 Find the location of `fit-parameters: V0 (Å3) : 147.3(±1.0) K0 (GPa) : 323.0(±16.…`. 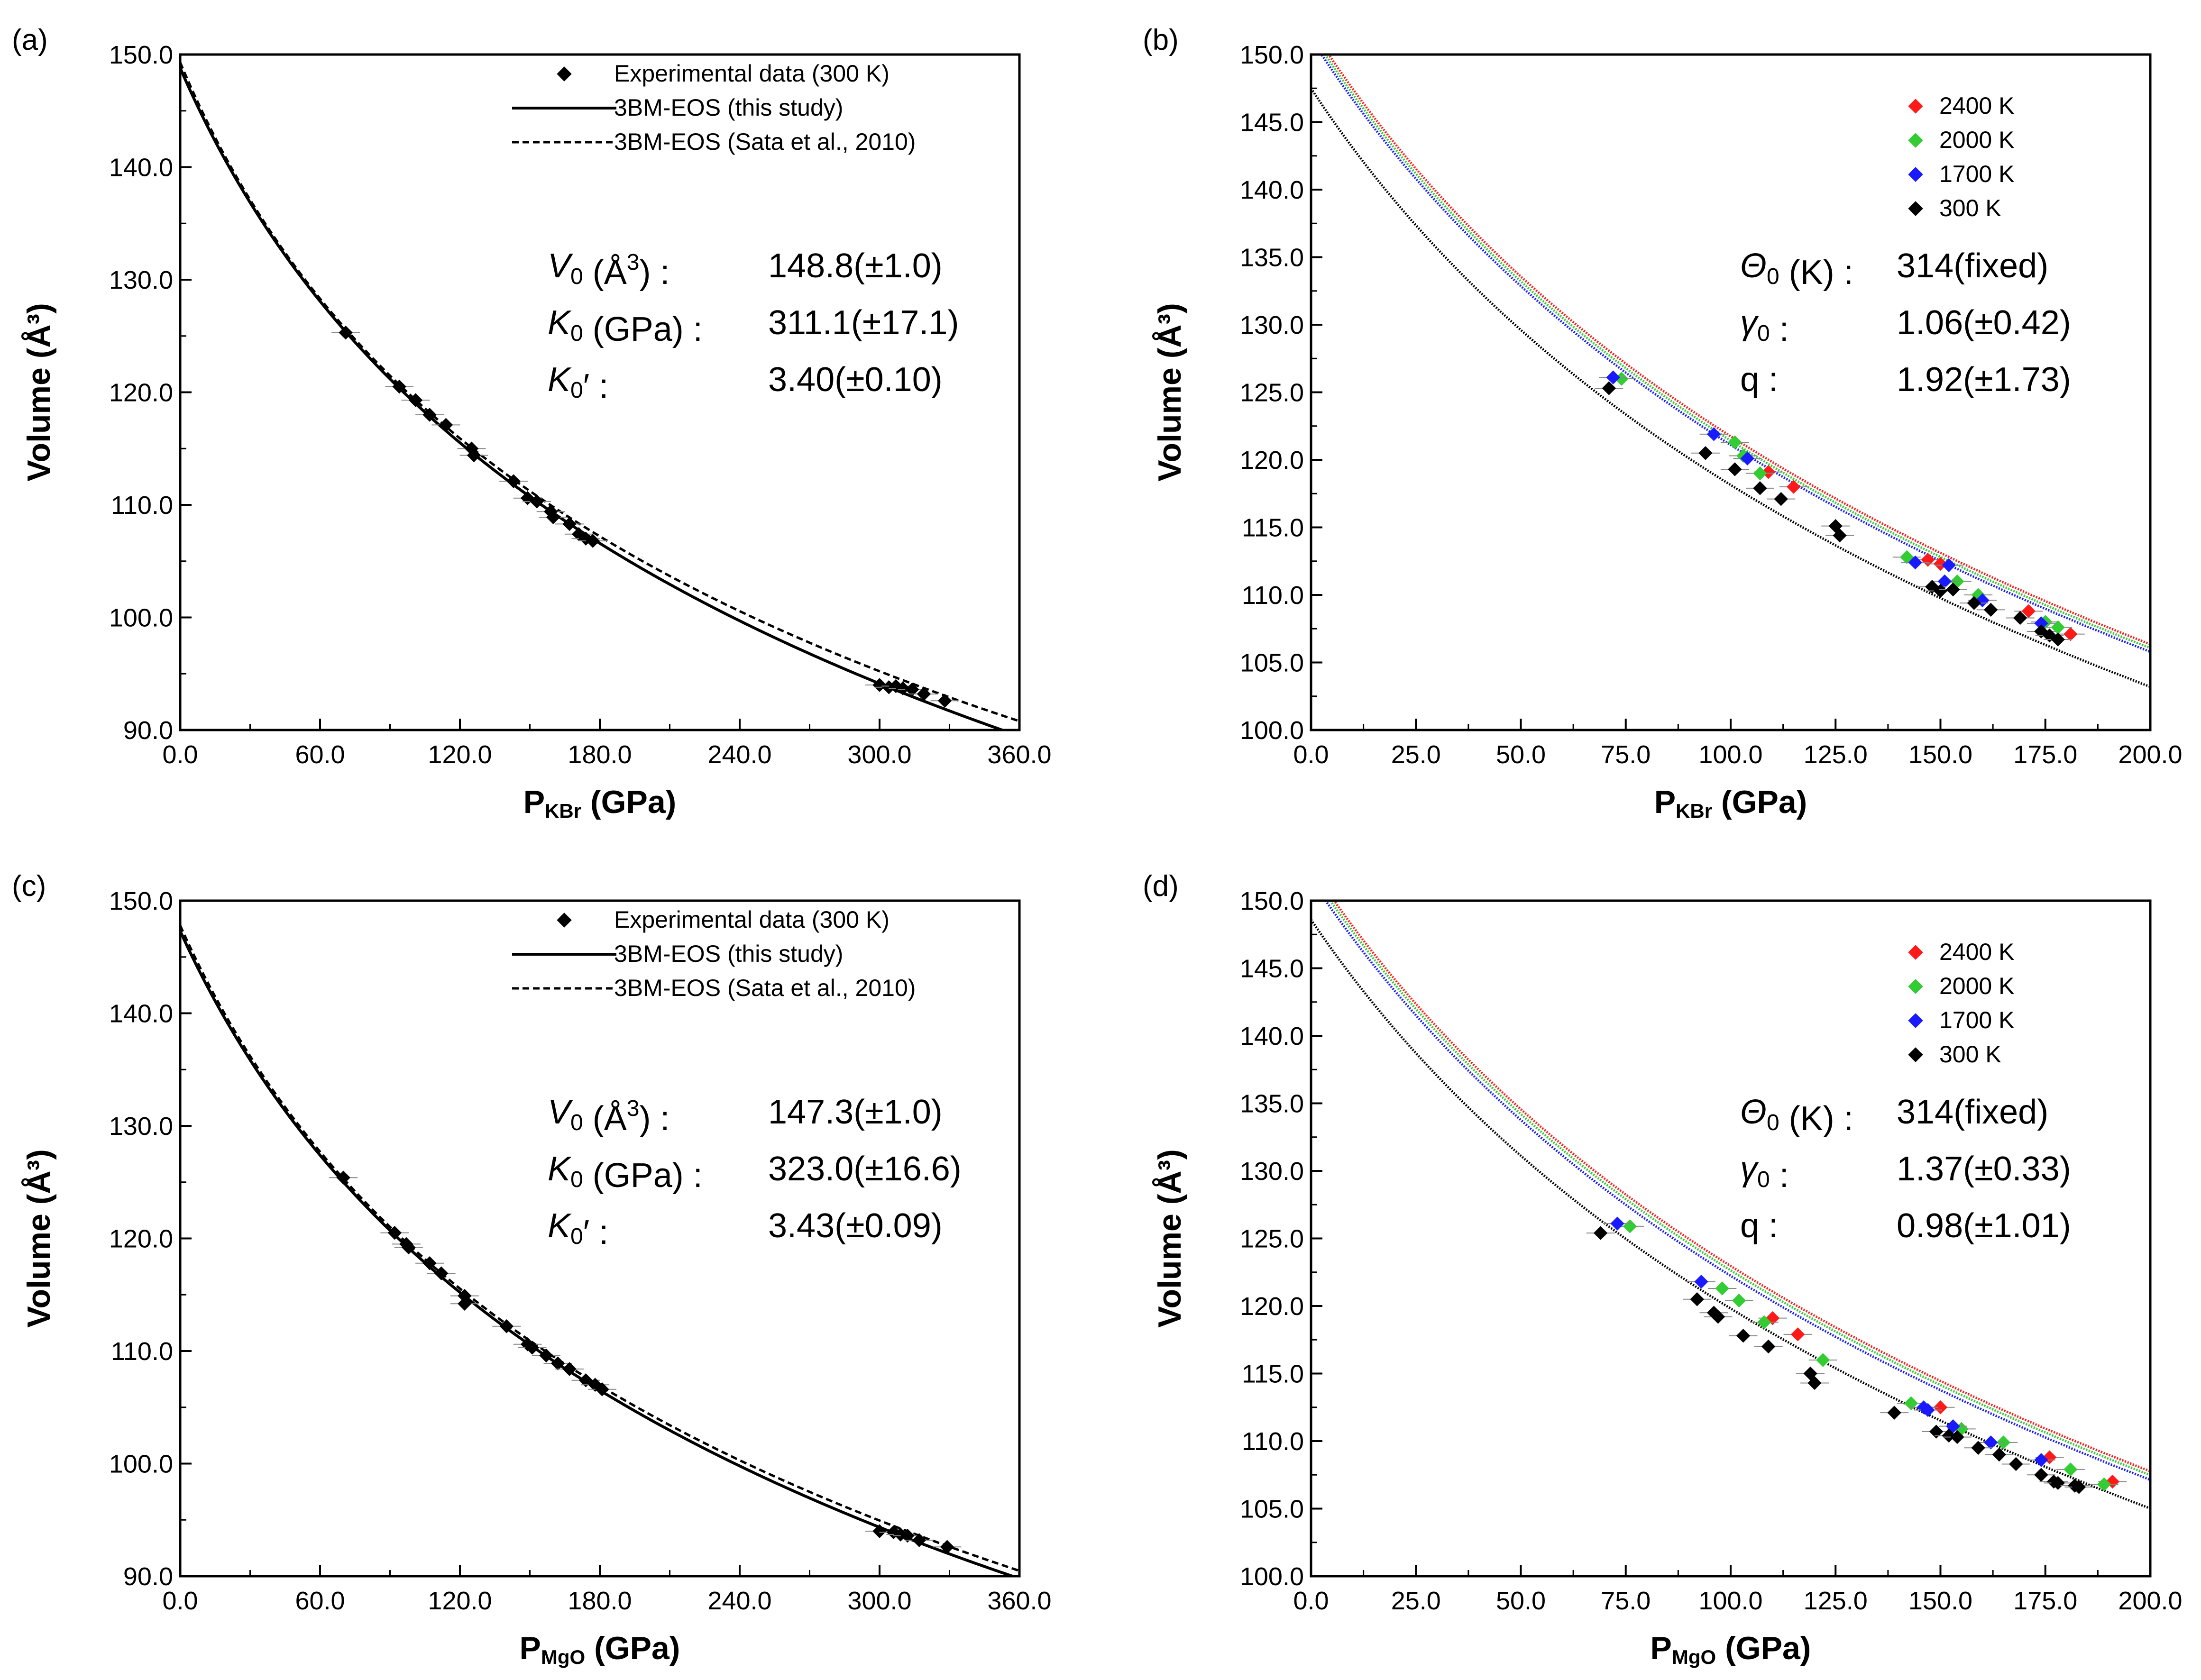

fit-parameters: V0 (Å3) : 147.3(±1.0) K0 (GPa) : 323.0(±16.… is located at coordinates (755, 1172).